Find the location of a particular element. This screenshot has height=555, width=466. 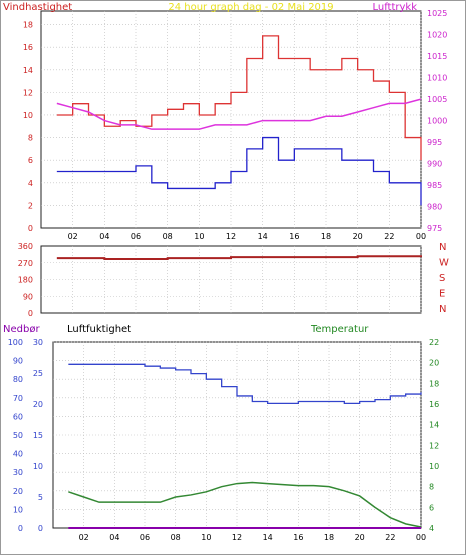

temperature-axis-label: Temperatur is located at coordinates (339, 329).